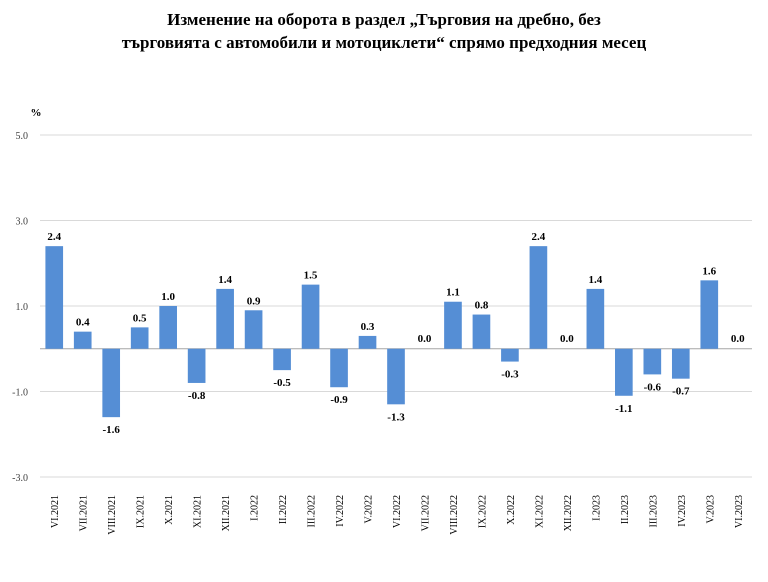 This screenshot has width=768, height=582. I want to click on x-tick-label: XII.2021, so click(226, 513).